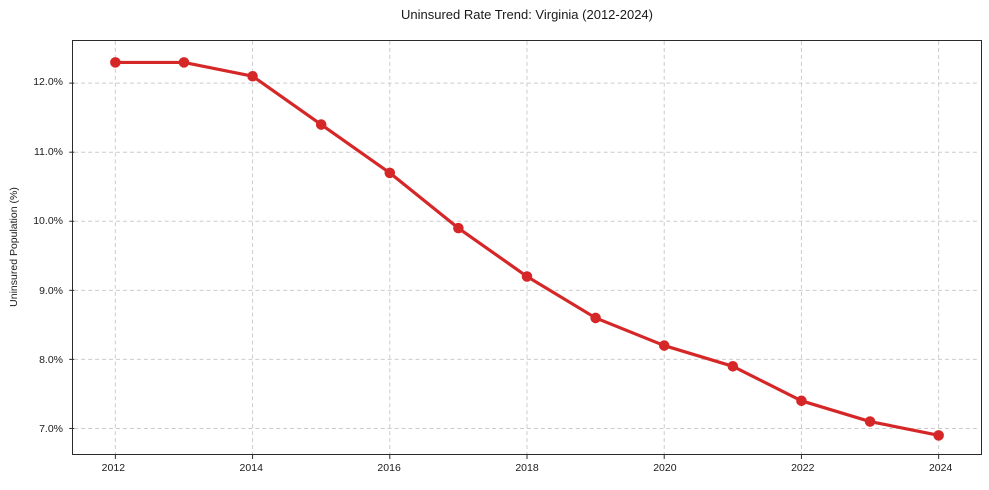 The height and width of the screenshot is (490, 989). Describe the element at coordinates (389, 468) in the screenshot. I see `x-tick-label: 2016` at that location.